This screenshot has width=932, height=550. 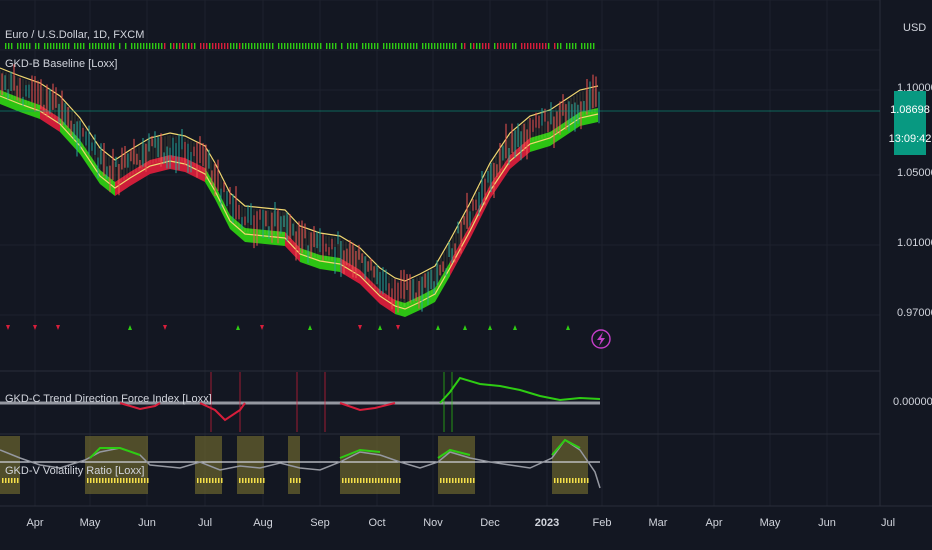 What do you see at coordinates (61, 64) in the screenshot?
I see `baseline-legend: GKD-B Baseline [Loxx]` at bounding box center [61, 64].